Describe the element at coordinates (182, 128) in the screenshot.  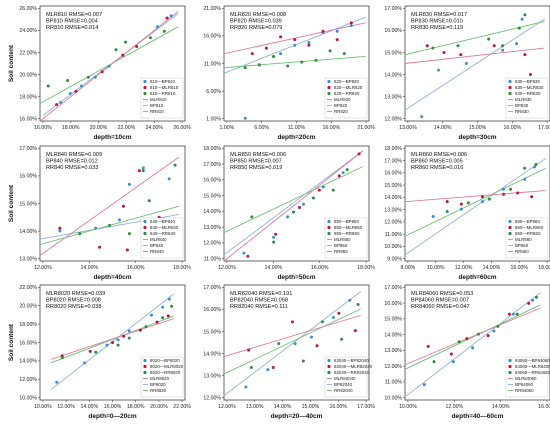
I see `x-tick-label: 26.00%` at that location.